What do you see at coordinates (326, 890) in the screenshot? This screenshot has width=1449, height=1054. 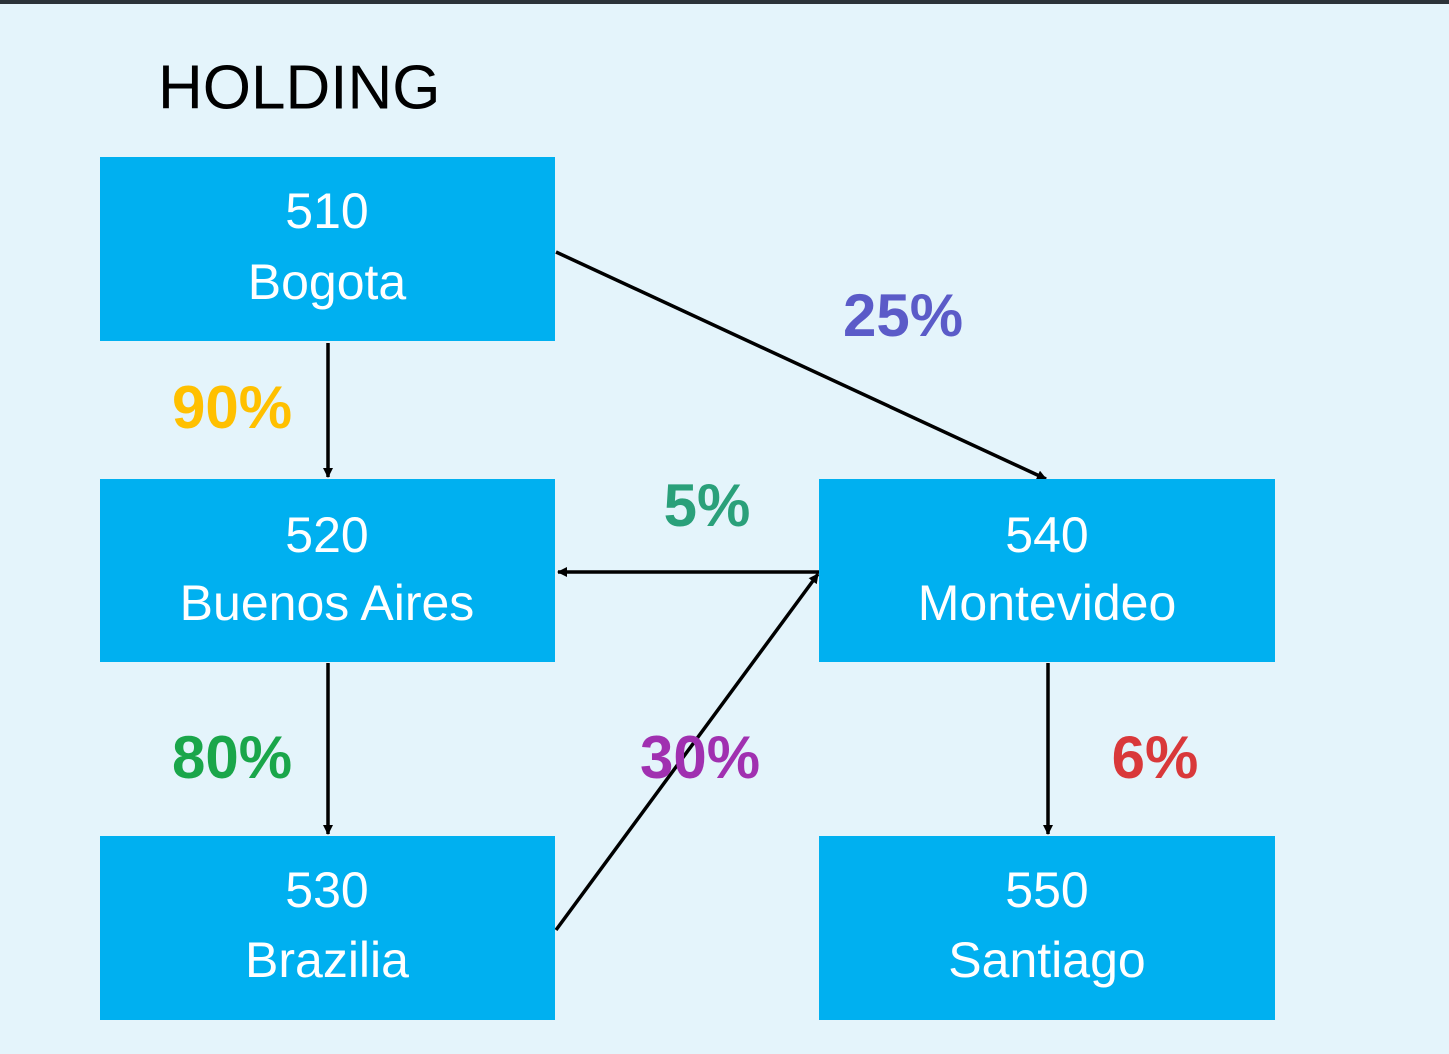 I see `node-code: 530` at bounding box center [326, 890].